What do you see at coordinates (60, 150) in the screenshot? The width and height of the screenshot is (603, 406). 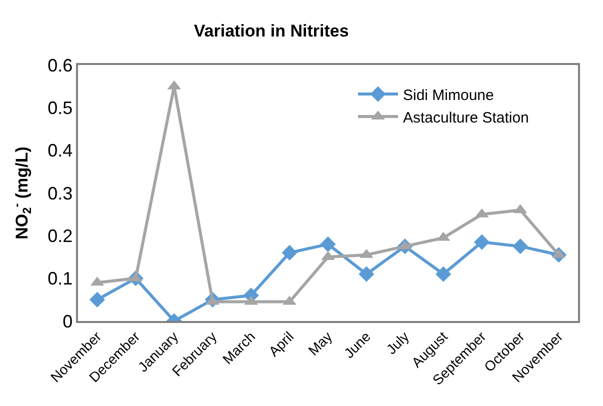 I see `y-tick-label: 0.4` at bounding box center [60, 150].